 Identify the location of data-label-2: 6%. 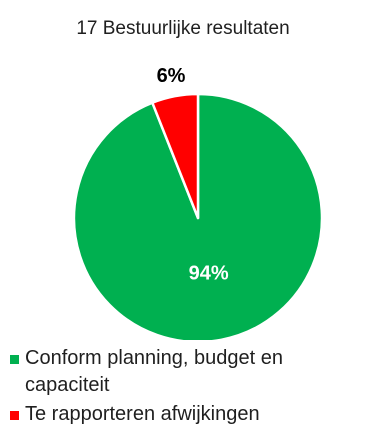
(171, 76).